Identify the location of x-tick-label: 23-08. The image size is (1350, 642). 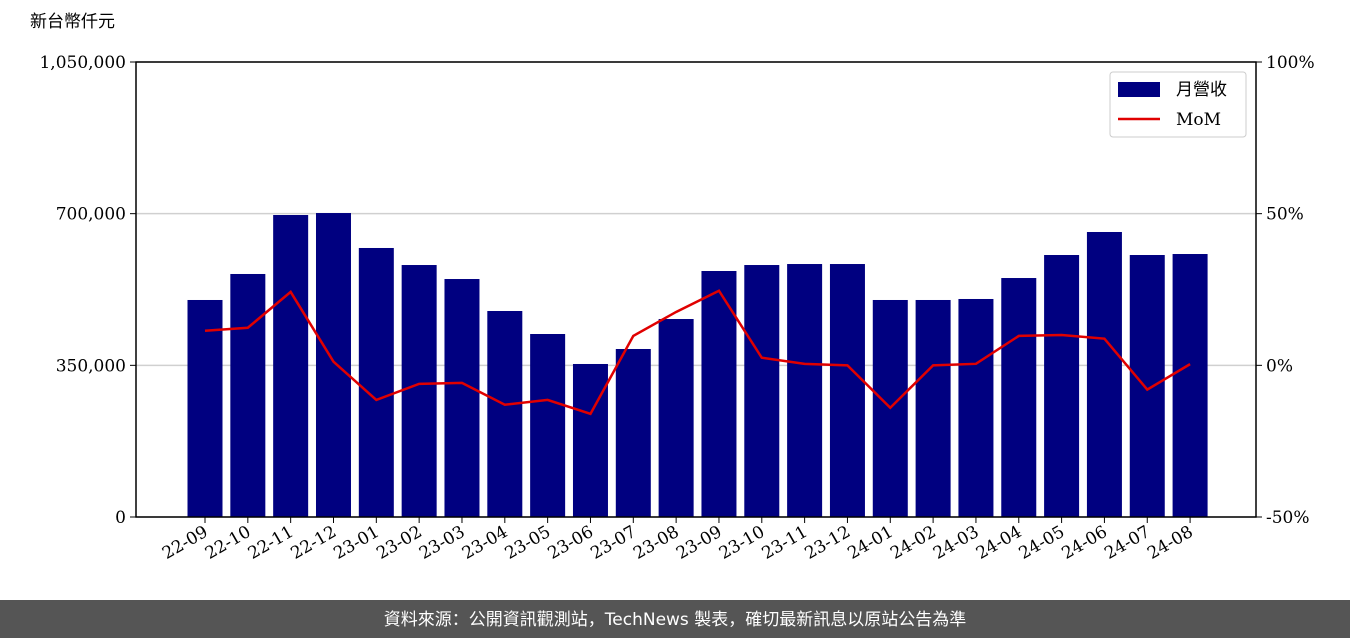
(656, 543).